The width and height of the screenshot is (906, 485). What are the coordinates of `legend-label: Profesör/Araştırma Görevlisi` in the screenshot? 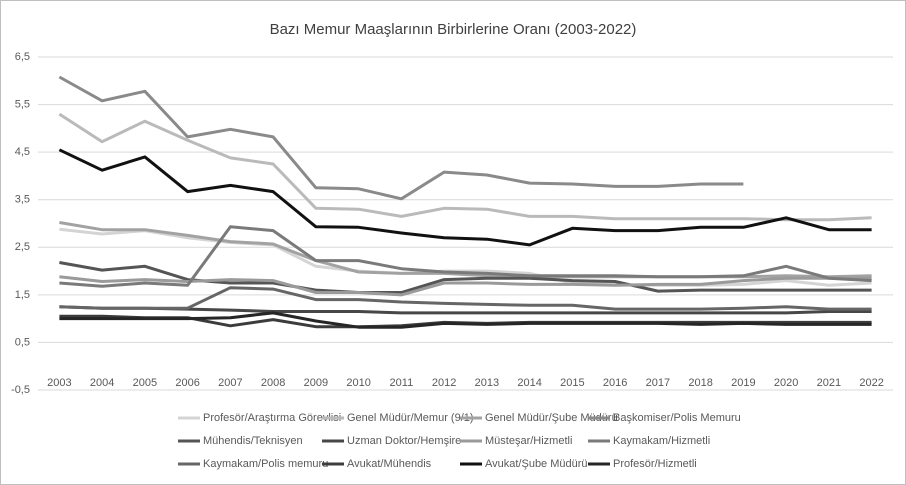 It's located at (272, 418).